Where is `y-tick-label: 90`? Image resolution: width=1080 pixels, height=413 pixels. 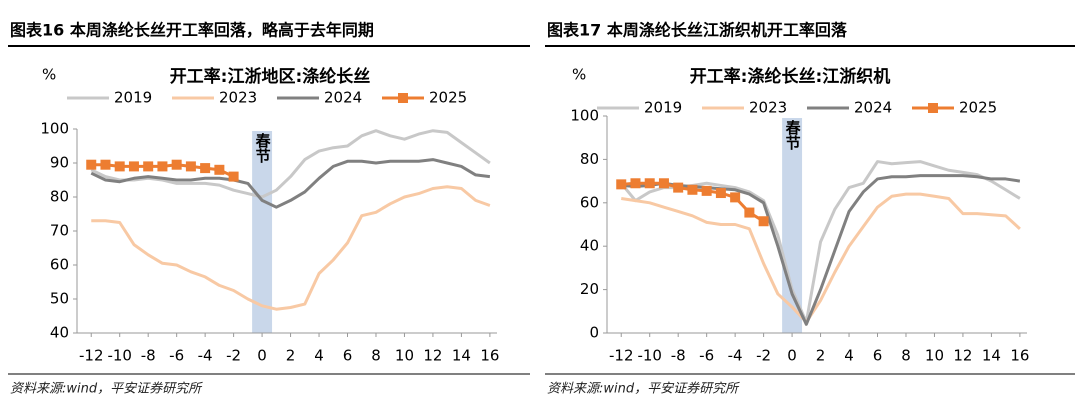
y-tick-label: 90 is located at coordinates (59, 163).